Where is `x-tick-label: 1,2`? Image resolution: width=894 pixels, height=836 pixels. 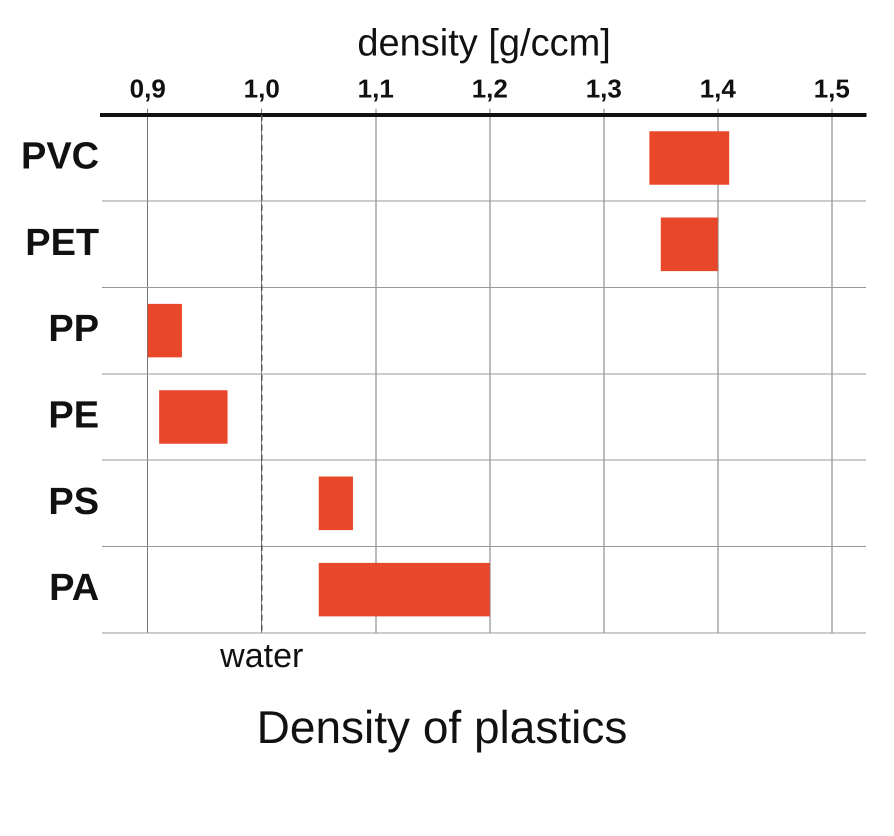
x-tick-label: 1,2 is located at coordinates (490, 88).